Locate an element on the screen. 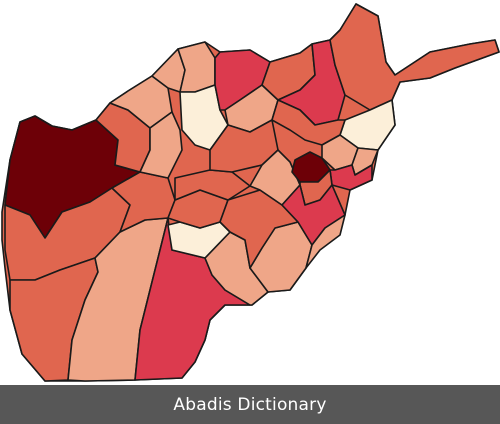 The width and height of the screenshot is (500, 424). province-balkh is located at coordinates (196, 67).